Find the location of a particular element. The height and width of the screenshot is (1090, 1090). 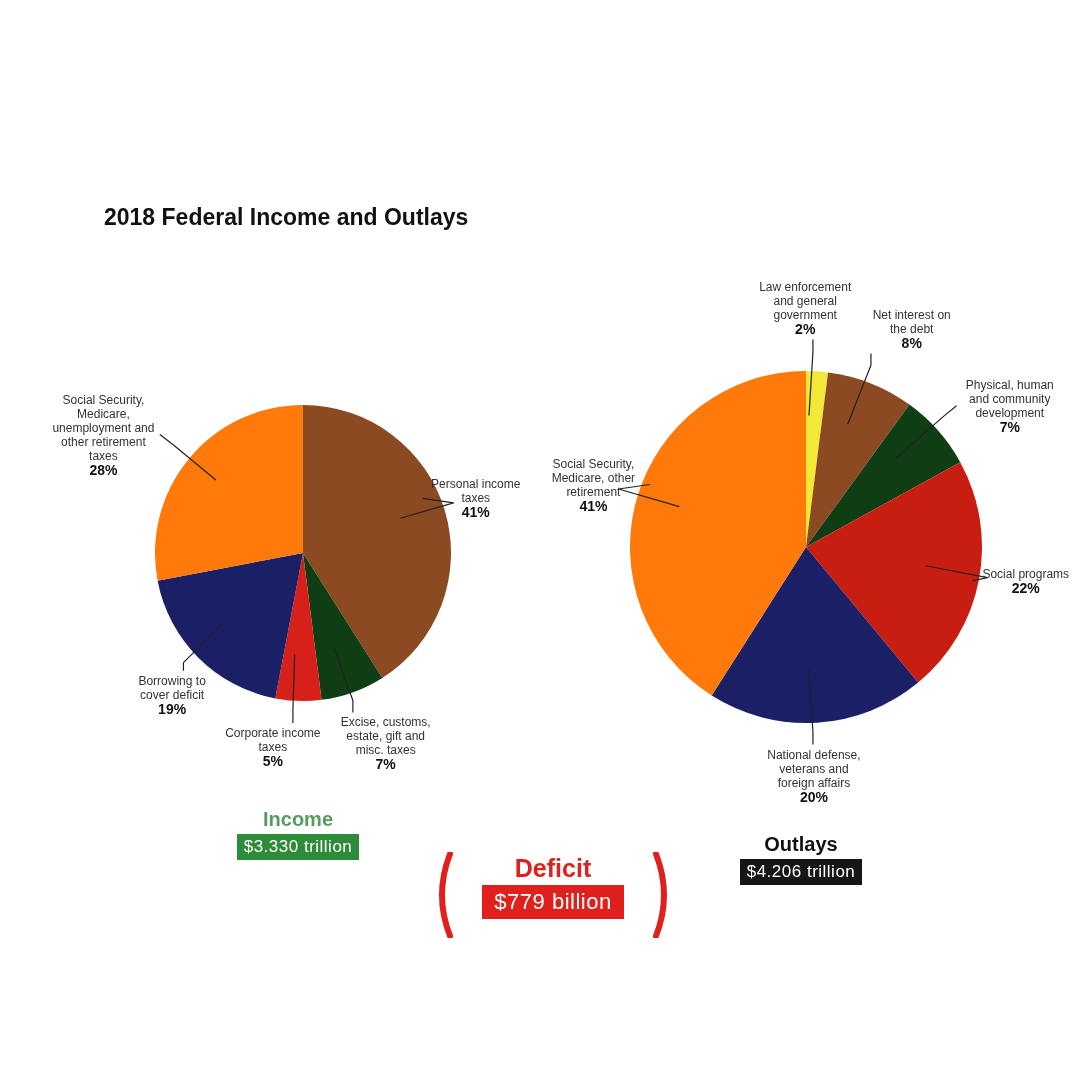

text: $4.206 trillion is located at coordinates (801, 872).